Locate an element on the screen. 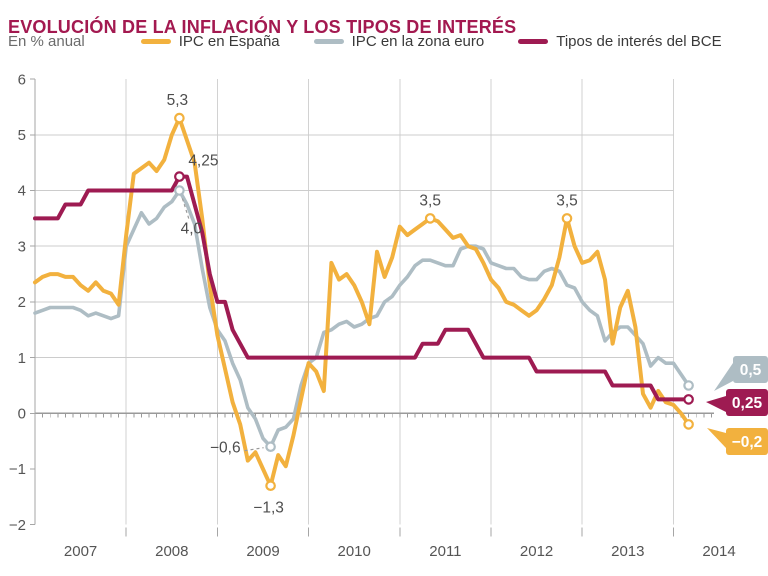 Image resolution: width=768 pixels, height=576 pixels. eurozone-series-swatch-icon is located at coordinates (328, 41).